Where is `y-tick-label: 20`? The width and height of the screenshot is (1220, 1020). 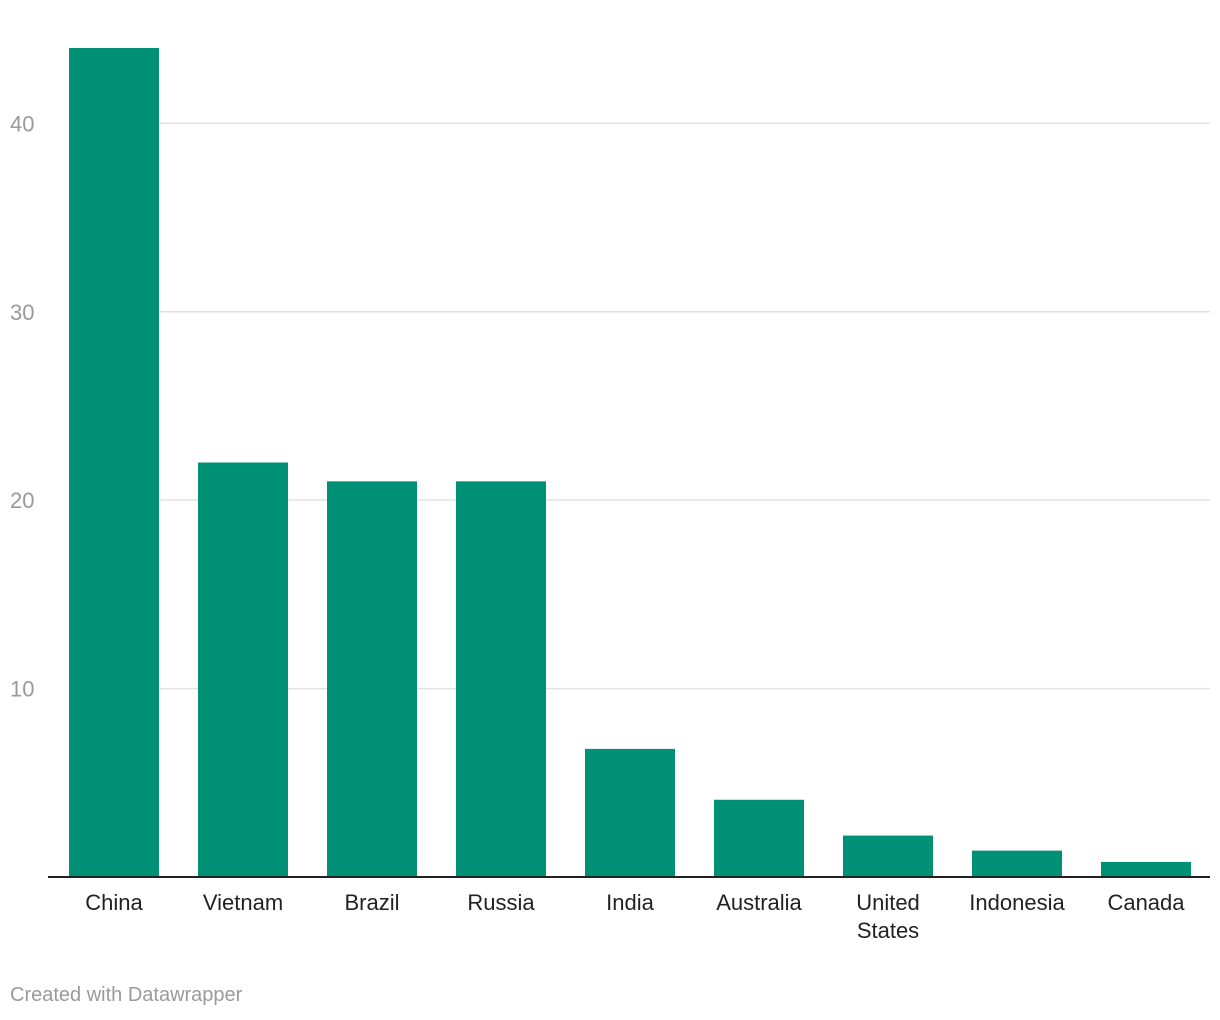
y-tick-label: 20 is located at coordinates (22, 500).